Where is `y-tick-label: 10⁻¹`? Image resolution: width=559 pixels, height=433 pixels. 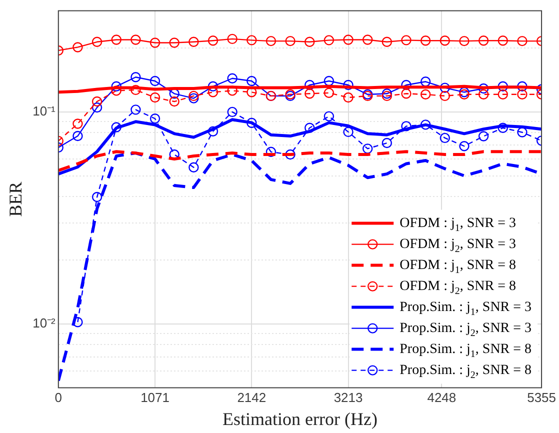
y-tick-label: 10⁻¹ is located at coordinates (44, 111).